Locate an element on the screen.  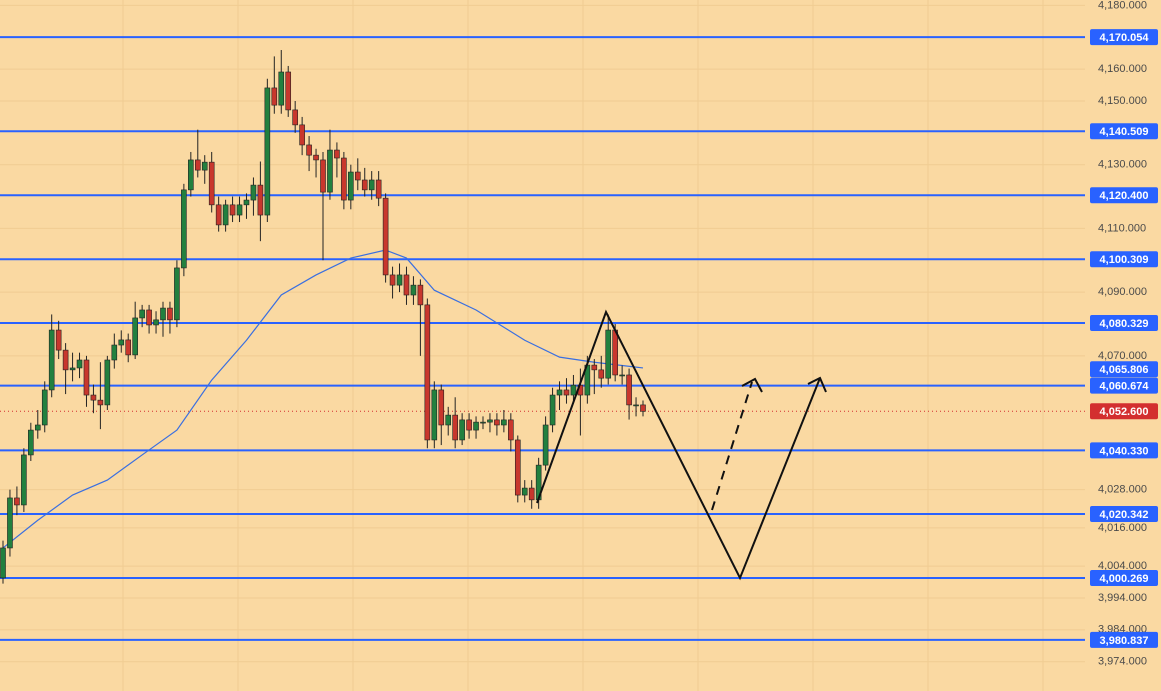
level-label-text: 3,980.837 is located at coordinates (1124, 641).